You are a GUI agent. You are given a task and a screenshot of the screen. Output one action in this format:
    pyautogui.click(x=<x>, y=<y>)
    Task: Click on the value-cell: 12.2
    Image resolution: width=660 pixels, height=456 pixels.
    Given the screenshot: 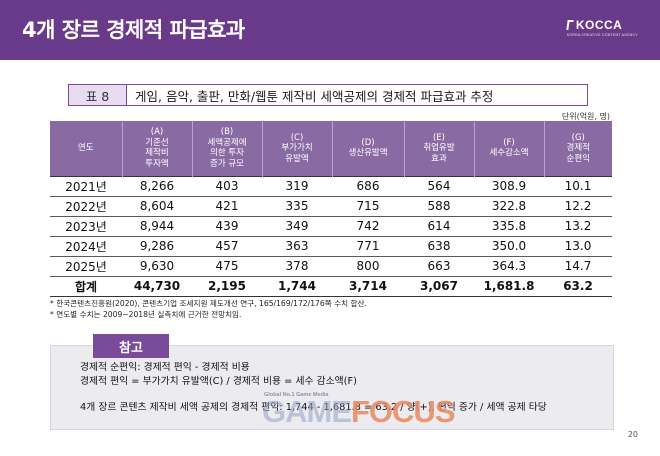 What is the action you would take?
    pyautogui.click(x=578, y=206)
    